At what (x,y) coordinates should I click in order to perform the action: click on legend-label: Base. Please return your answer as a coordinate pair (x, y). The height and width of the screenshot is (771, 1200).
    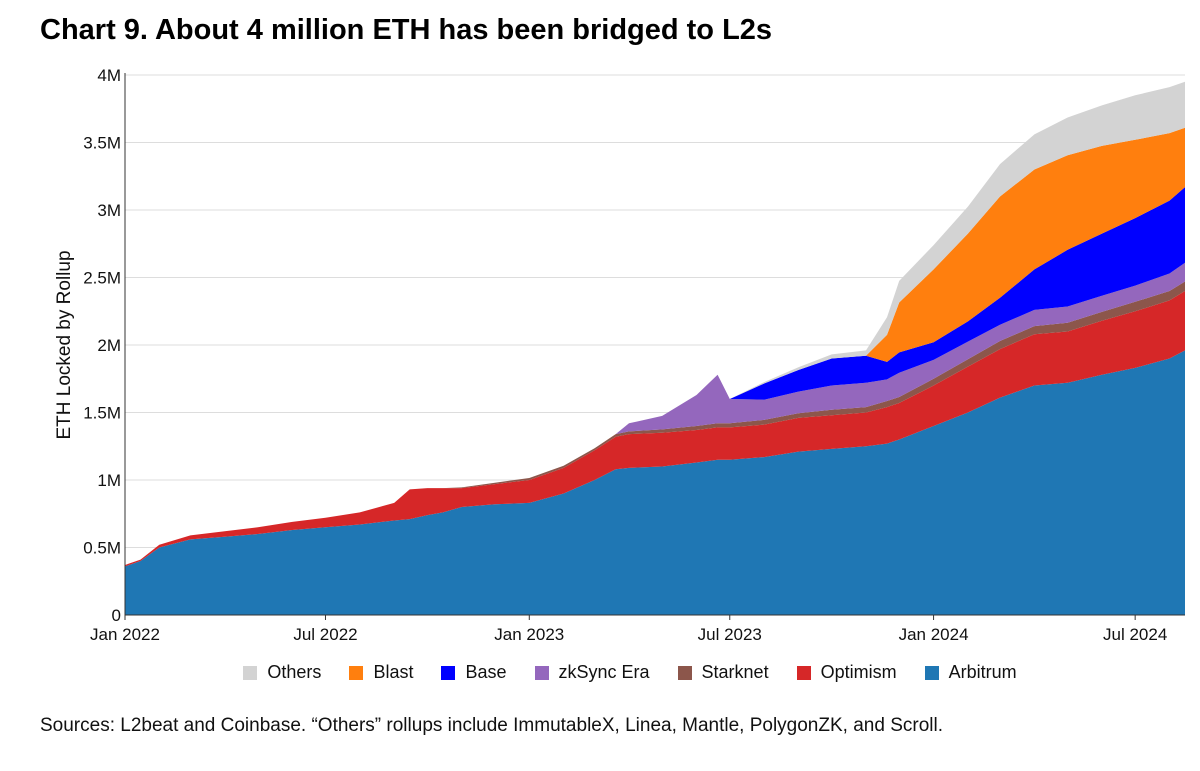
    Looking at the image, I should click on (486, 672).